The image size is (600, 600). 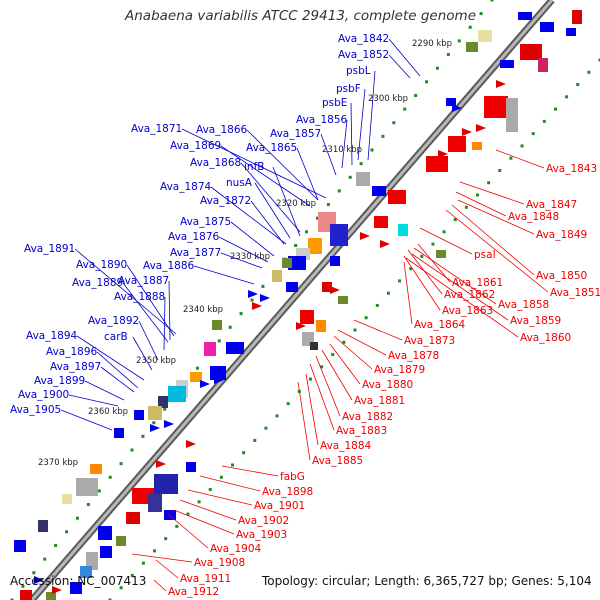 I want to click on minus-strand-label: Ava_1878, so click(x=413, y=356).